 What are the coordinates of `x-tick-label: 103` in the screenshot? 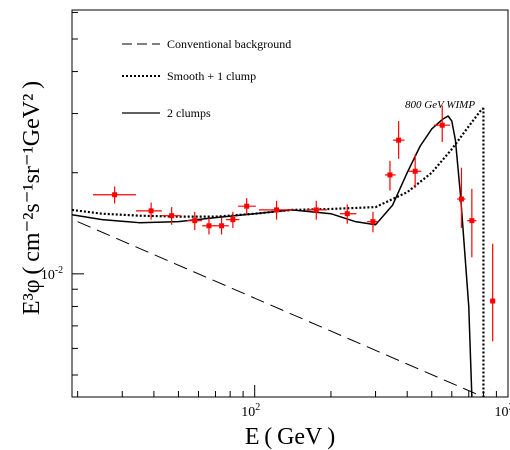 It's located at (502, 411).